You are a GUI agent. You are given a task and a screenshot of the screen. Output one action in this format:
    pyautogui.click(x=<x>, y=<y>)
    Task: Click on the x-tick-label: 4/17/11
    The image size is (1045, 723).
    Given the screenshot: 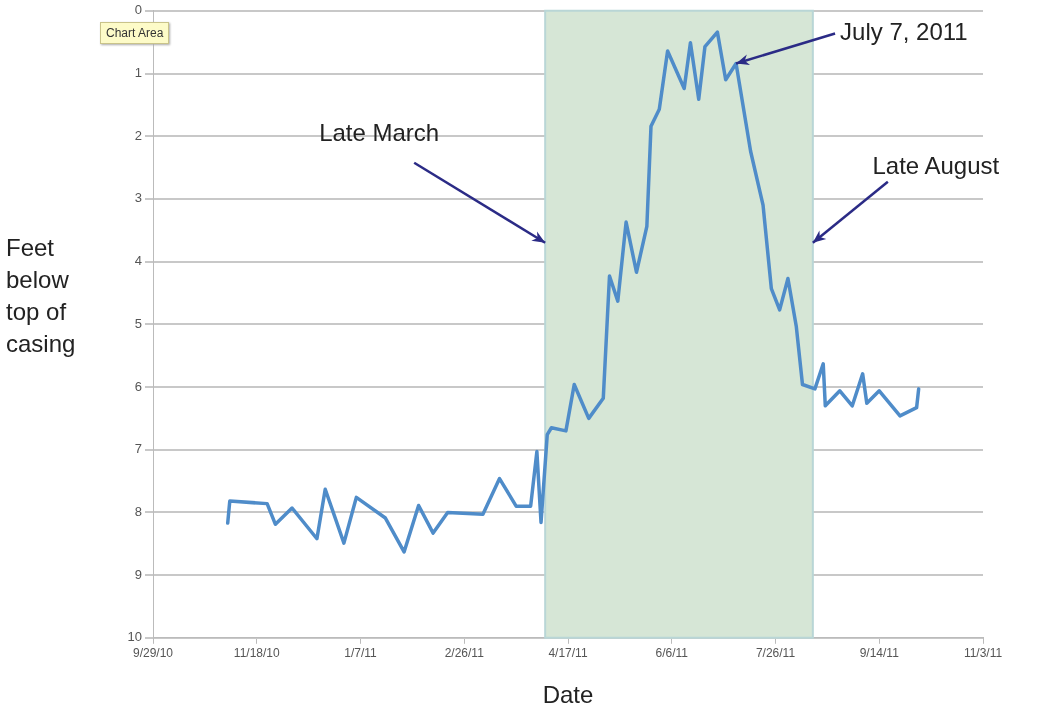 What is the action you would take?
    pyautogui.click(x=568, y=653)
    